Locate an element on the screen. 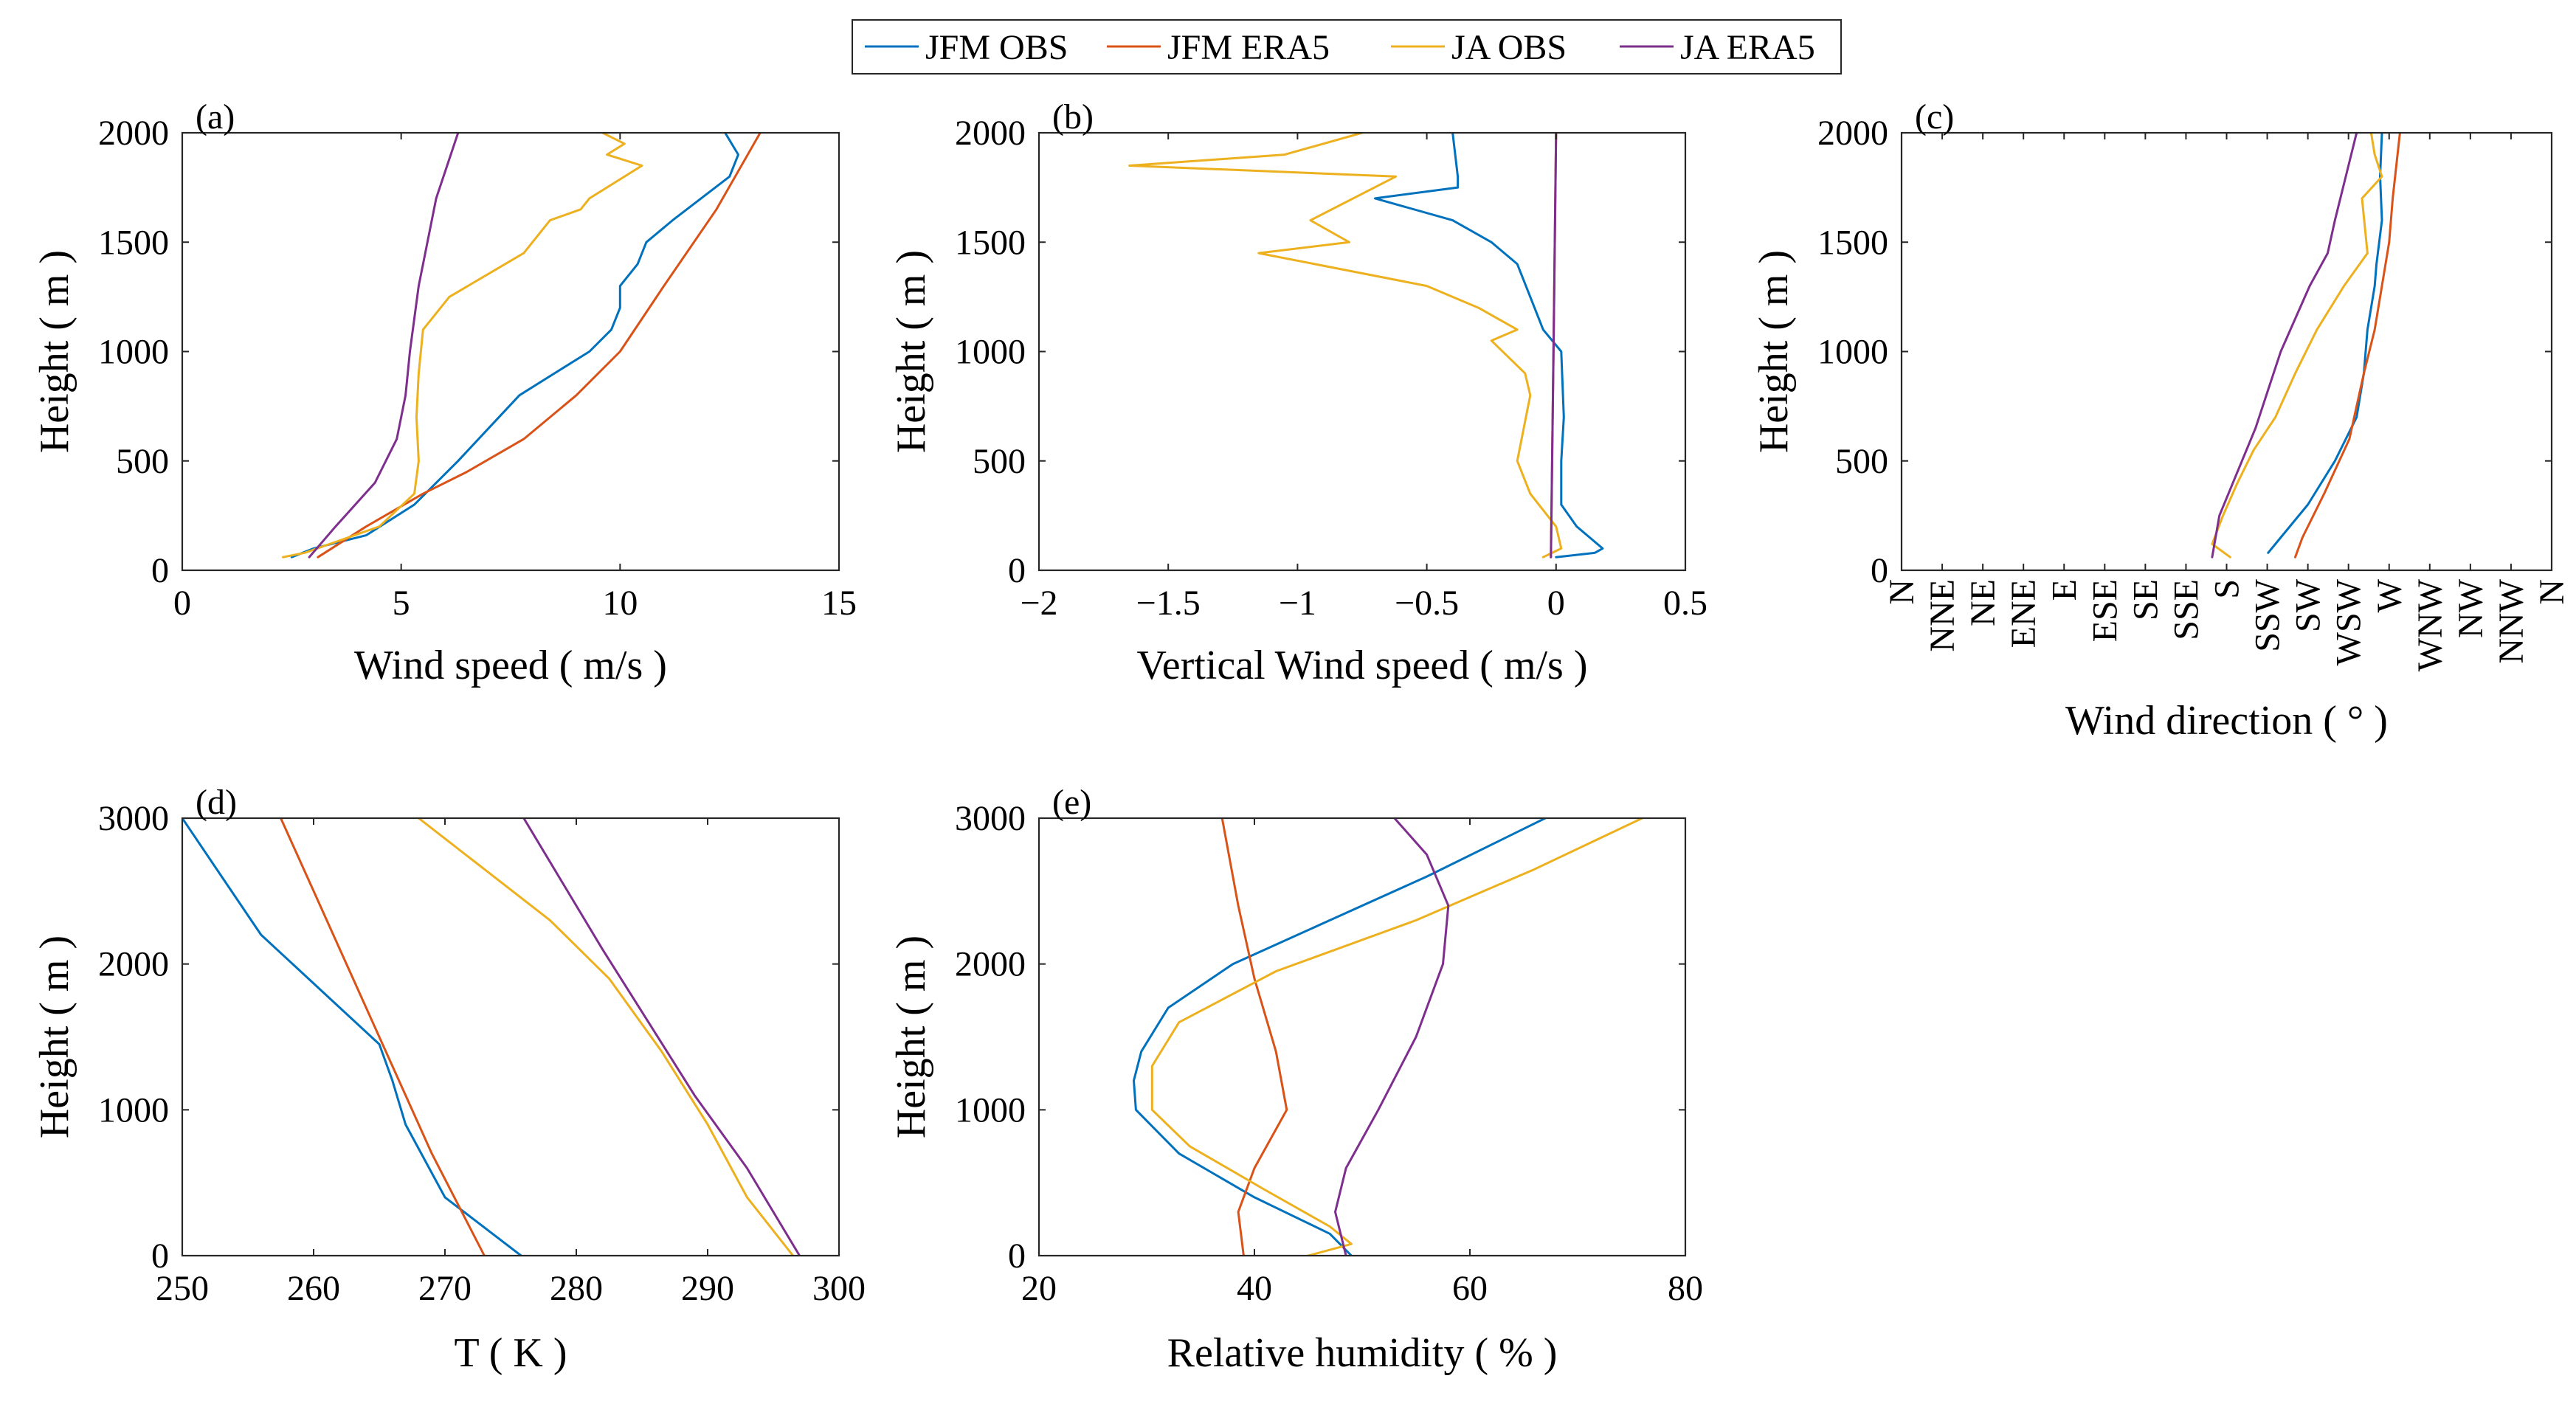 The height and width of the screenshot is (1401, 2576). x-tick-label: −1.5 is located at coordinates (1168, 604).